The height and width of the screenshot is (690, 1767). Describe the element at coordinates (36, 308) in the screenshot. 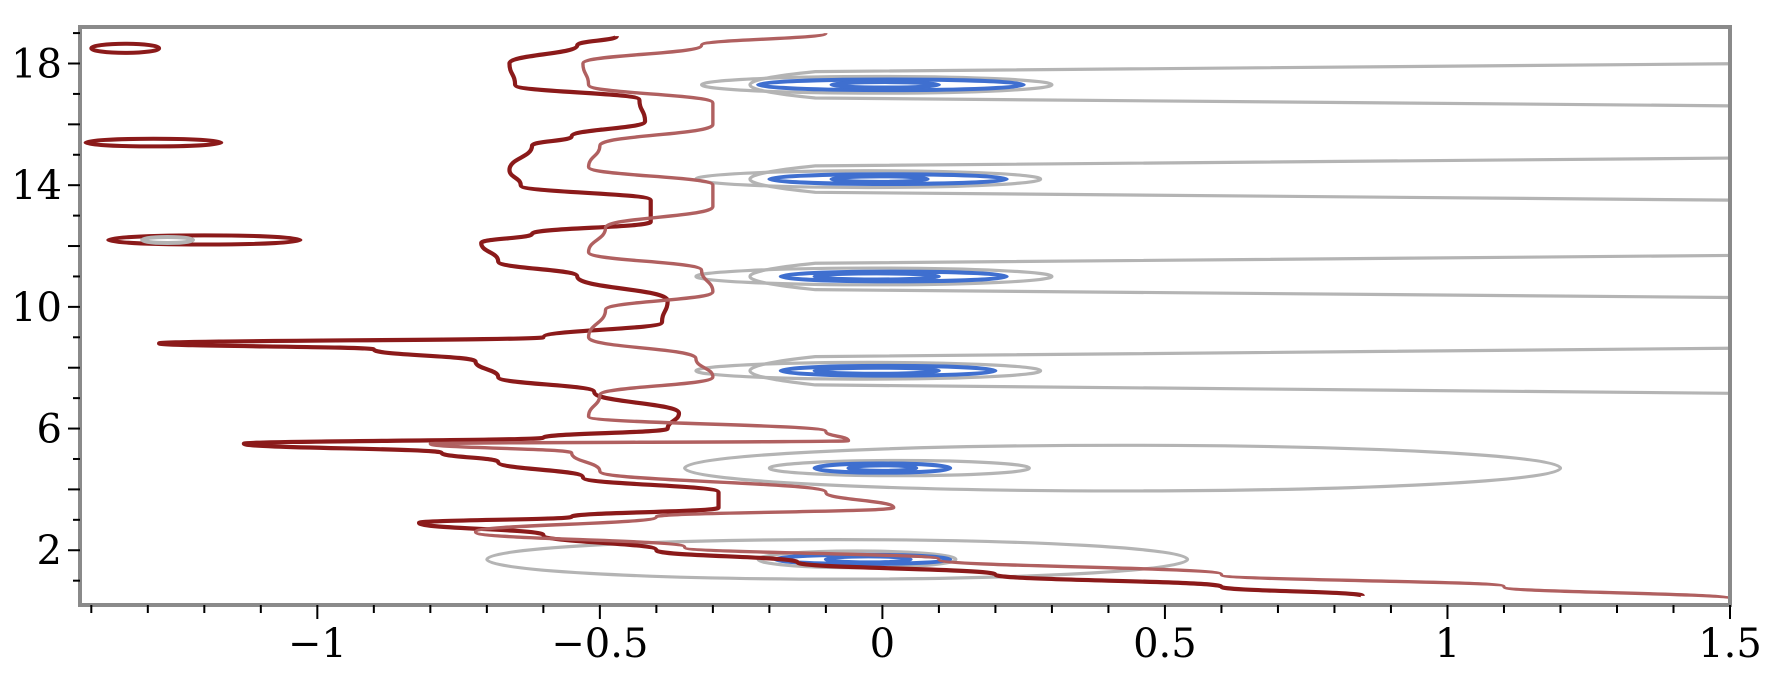

I see `y-tick-label: 10` at that location.